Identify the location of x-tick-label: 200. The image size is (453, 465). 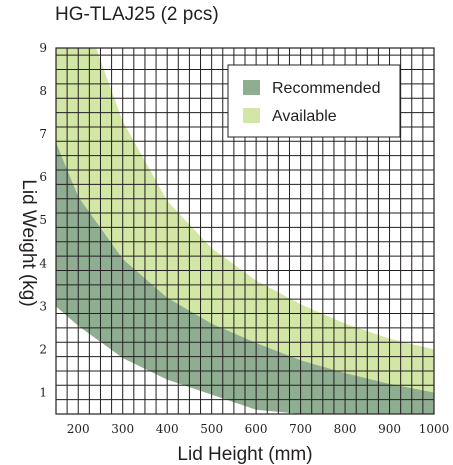
(78, 429).